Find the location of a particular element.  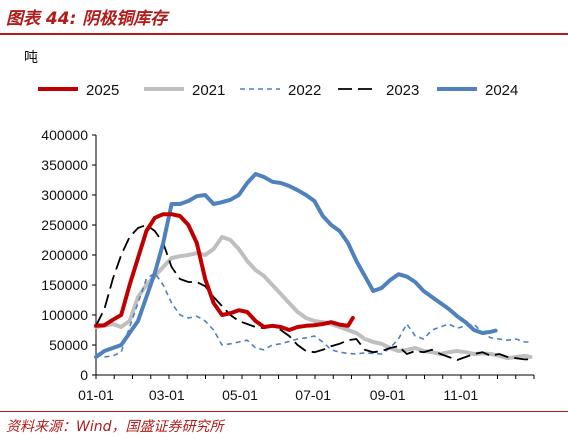

x-tick-label: 07-01 is located at coordinates (313, 395).